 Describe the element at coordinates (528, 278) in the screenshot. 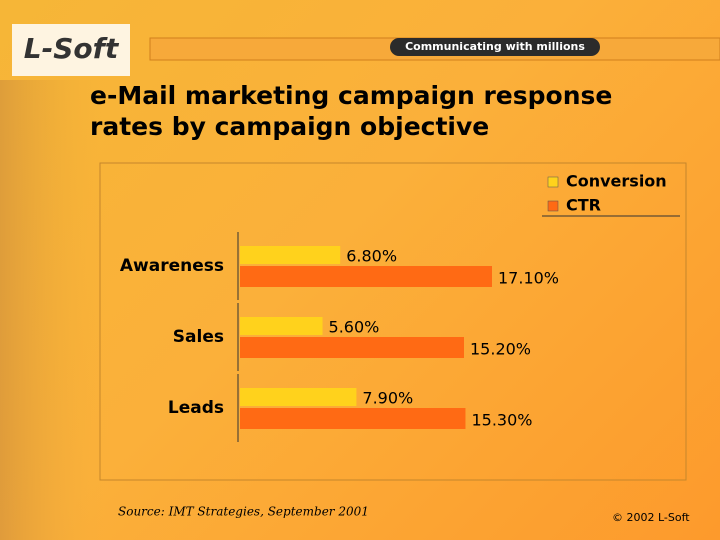

I see `value-label: 17.10%` at that location.